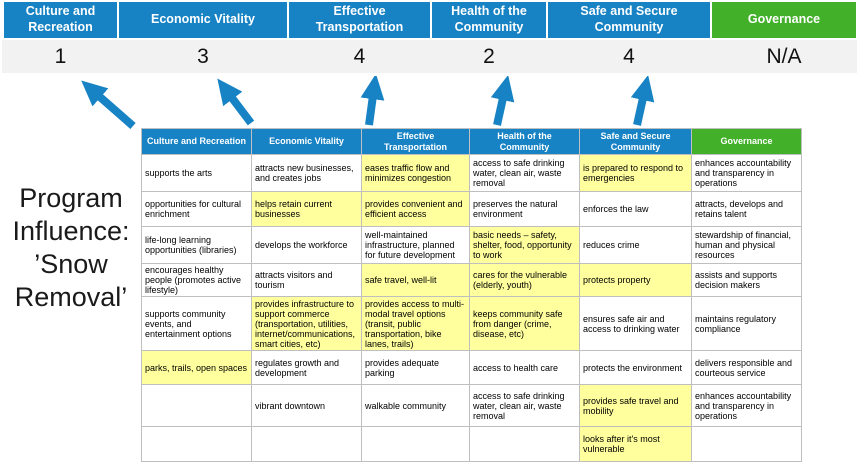 The height and width of the screenshot is (465, 859). What do you see at coordinates (306, 368) in the screenshot?
I see `table-cell: regulates growth and development` at bounding box center [306, 368].